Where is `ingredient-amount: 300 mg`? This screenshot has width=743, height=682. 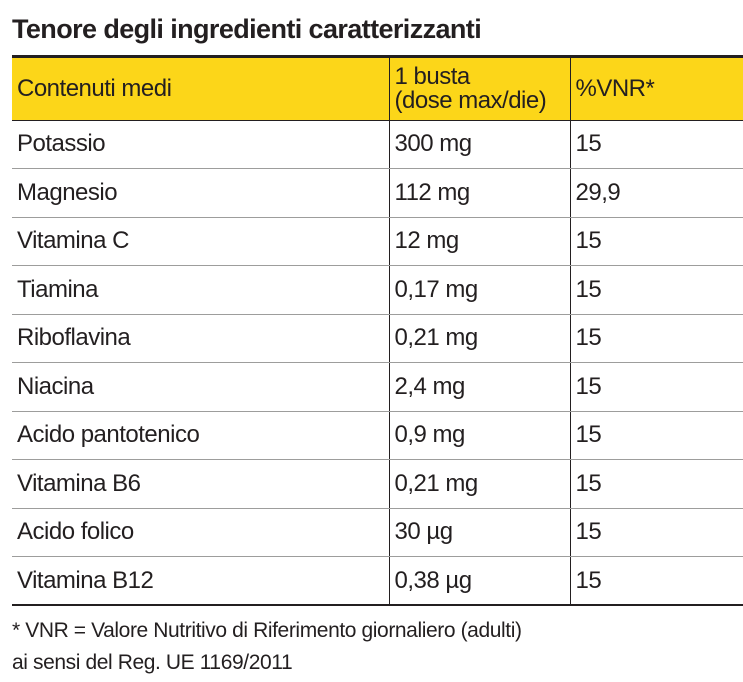
ingredient-amount: 300 mg is located at coordinates (479, 144).